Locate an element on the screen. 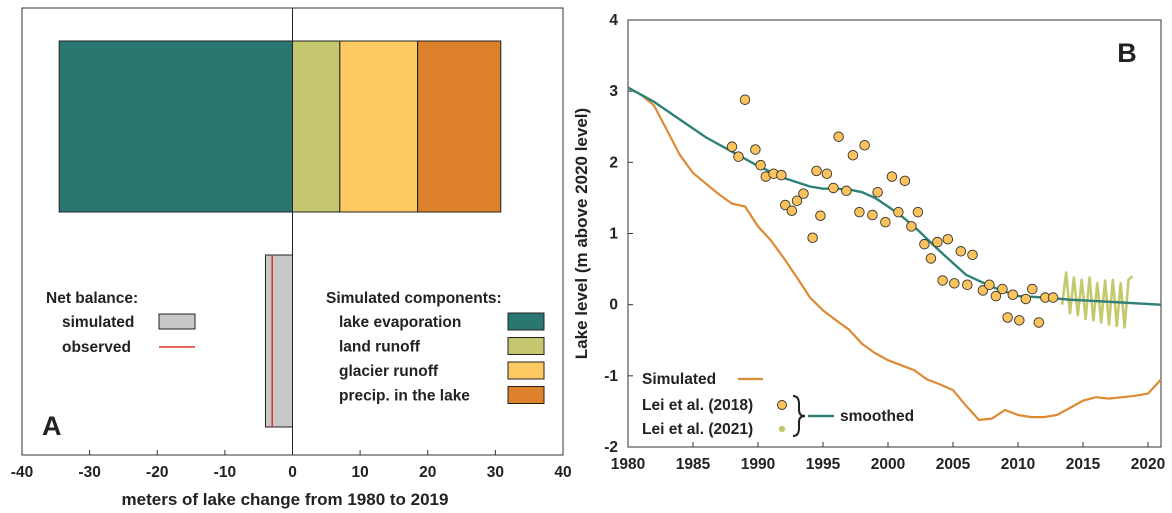 This screenshot has width=1172, height=513. a-x-tick-label-2: -20 is located at coordinates (157, 472).